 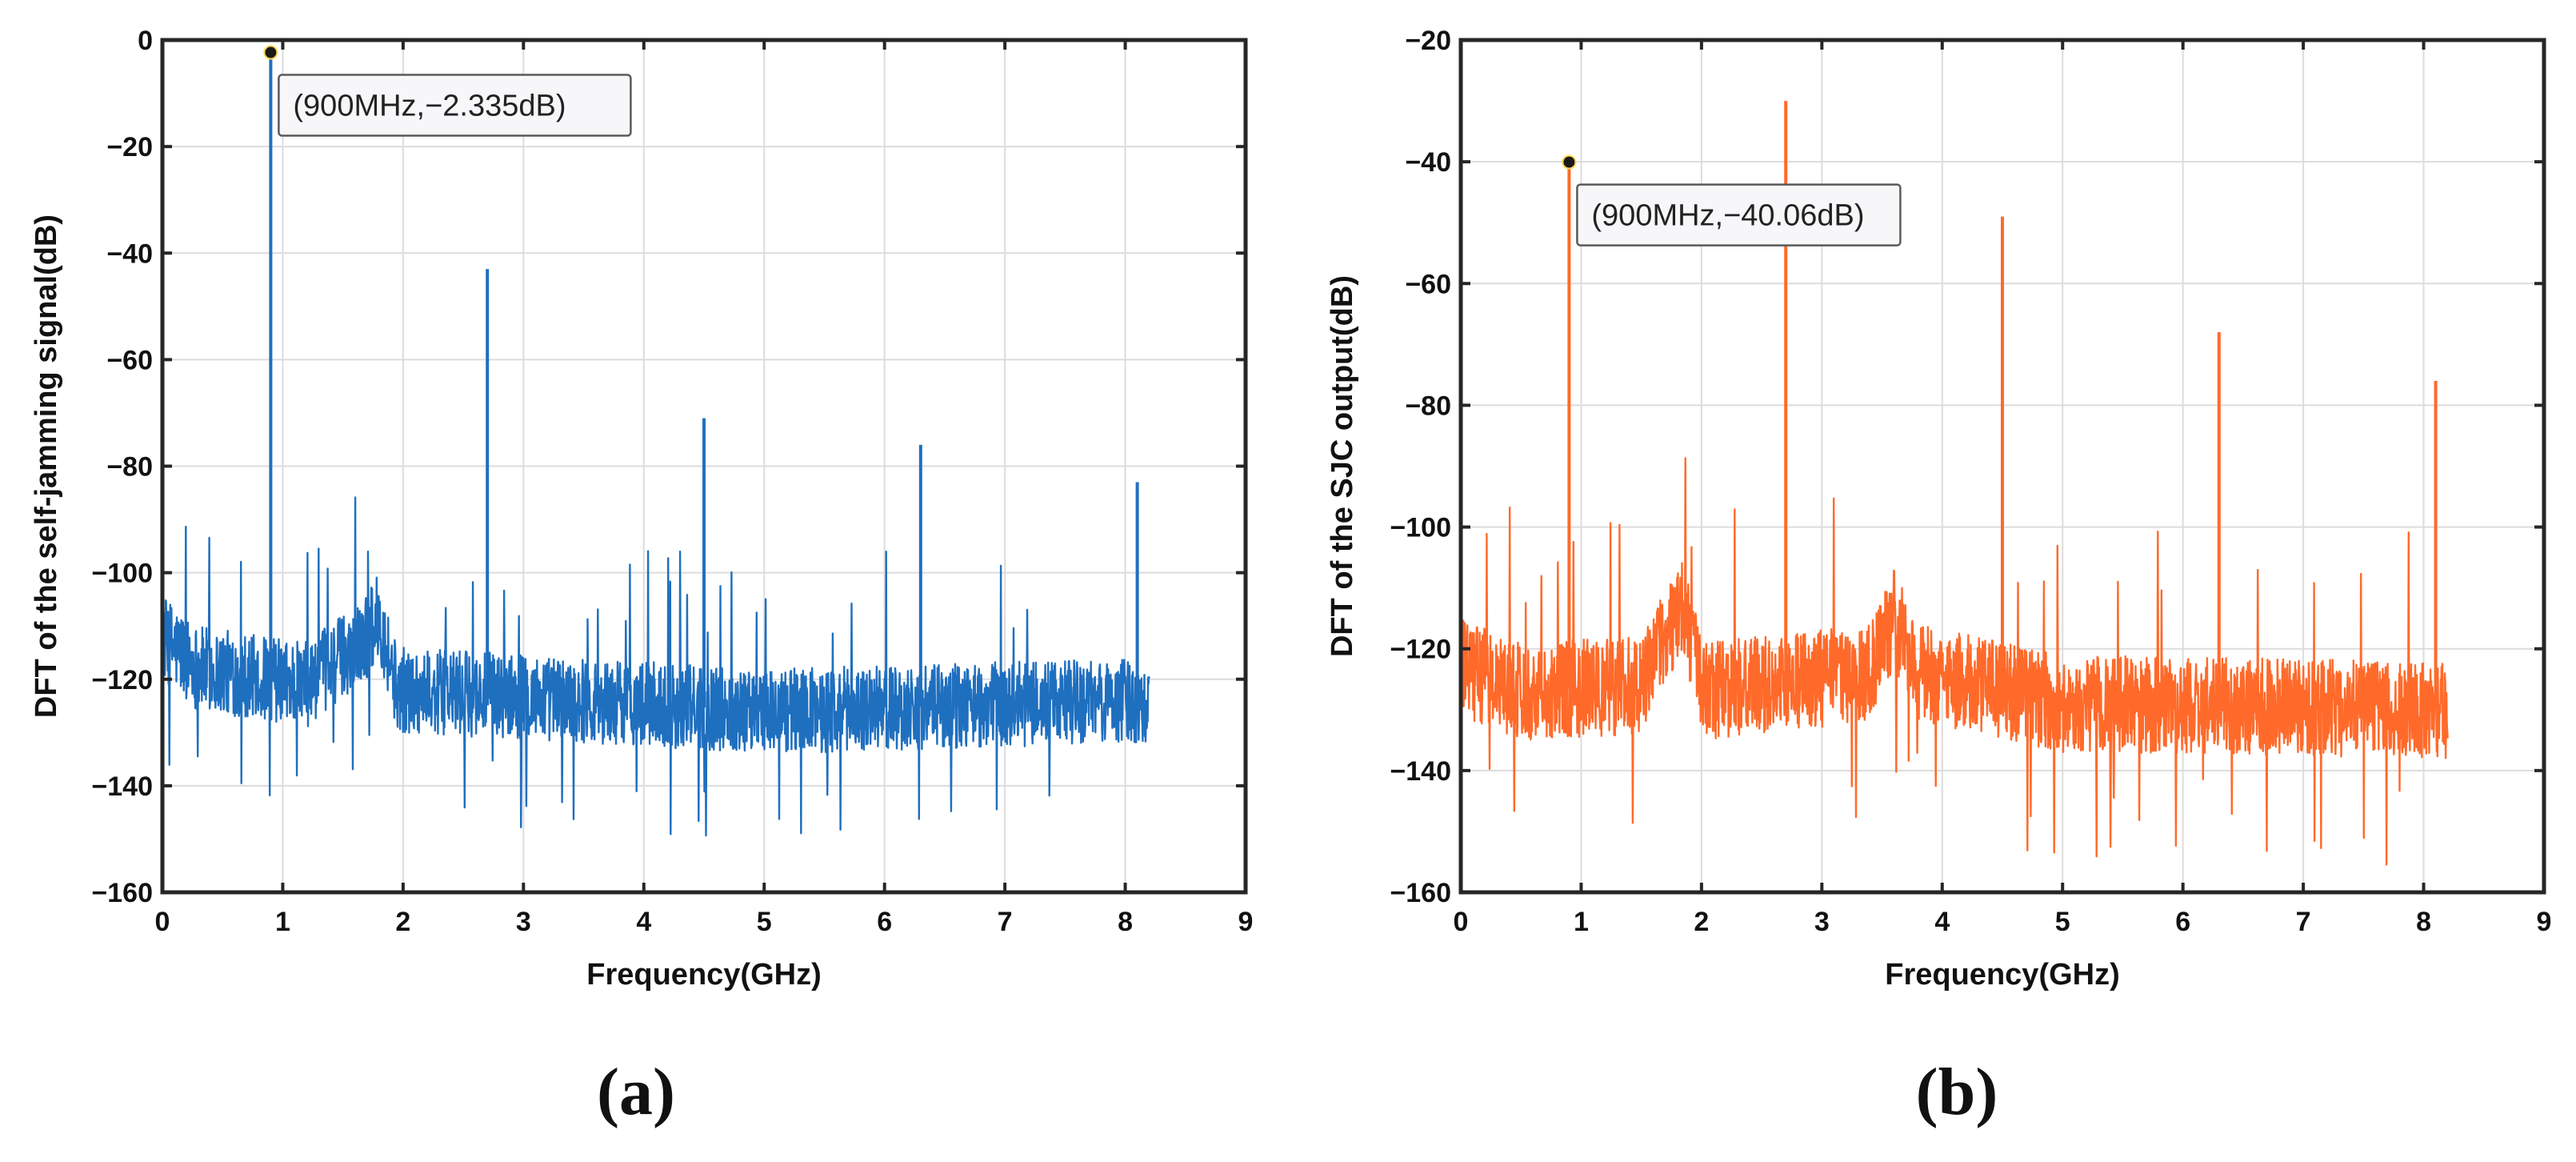 I want to click on y-tick-label: 0, so click(x=145, y=41).